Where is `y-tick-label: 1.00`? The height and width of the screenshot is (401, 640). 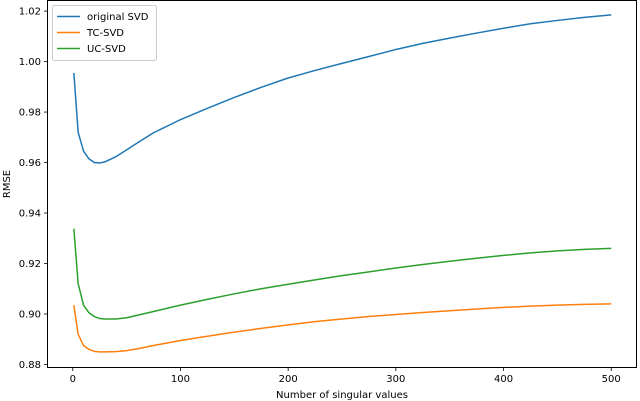 y-tick-label: 1.00 is located at coordinates (30, 62).